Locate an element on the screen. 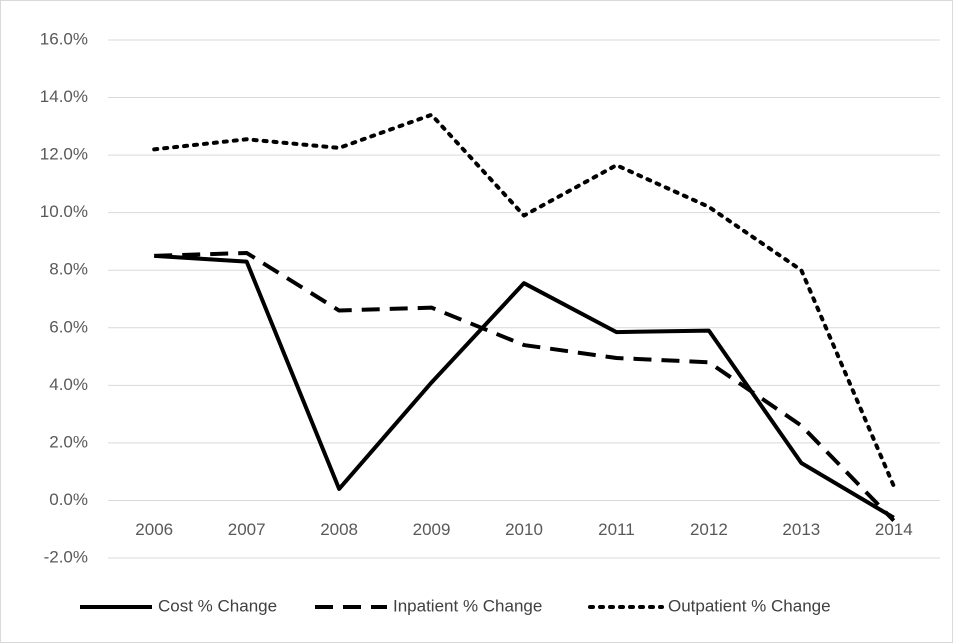  y-tick-label: 0.0% is located at coordinates (68, 499).